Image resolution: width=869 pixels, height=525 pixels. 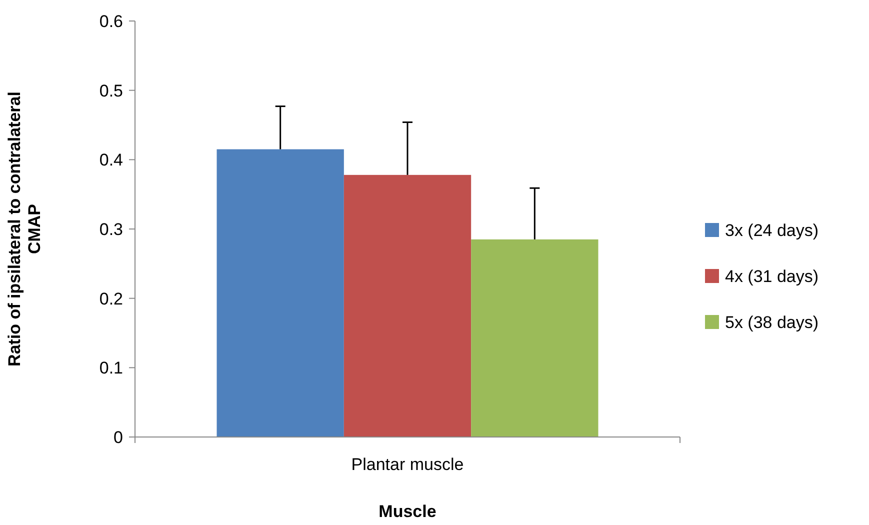 I want to click on x-tick-label: Plantar muscle, so click(x=407, y=464).